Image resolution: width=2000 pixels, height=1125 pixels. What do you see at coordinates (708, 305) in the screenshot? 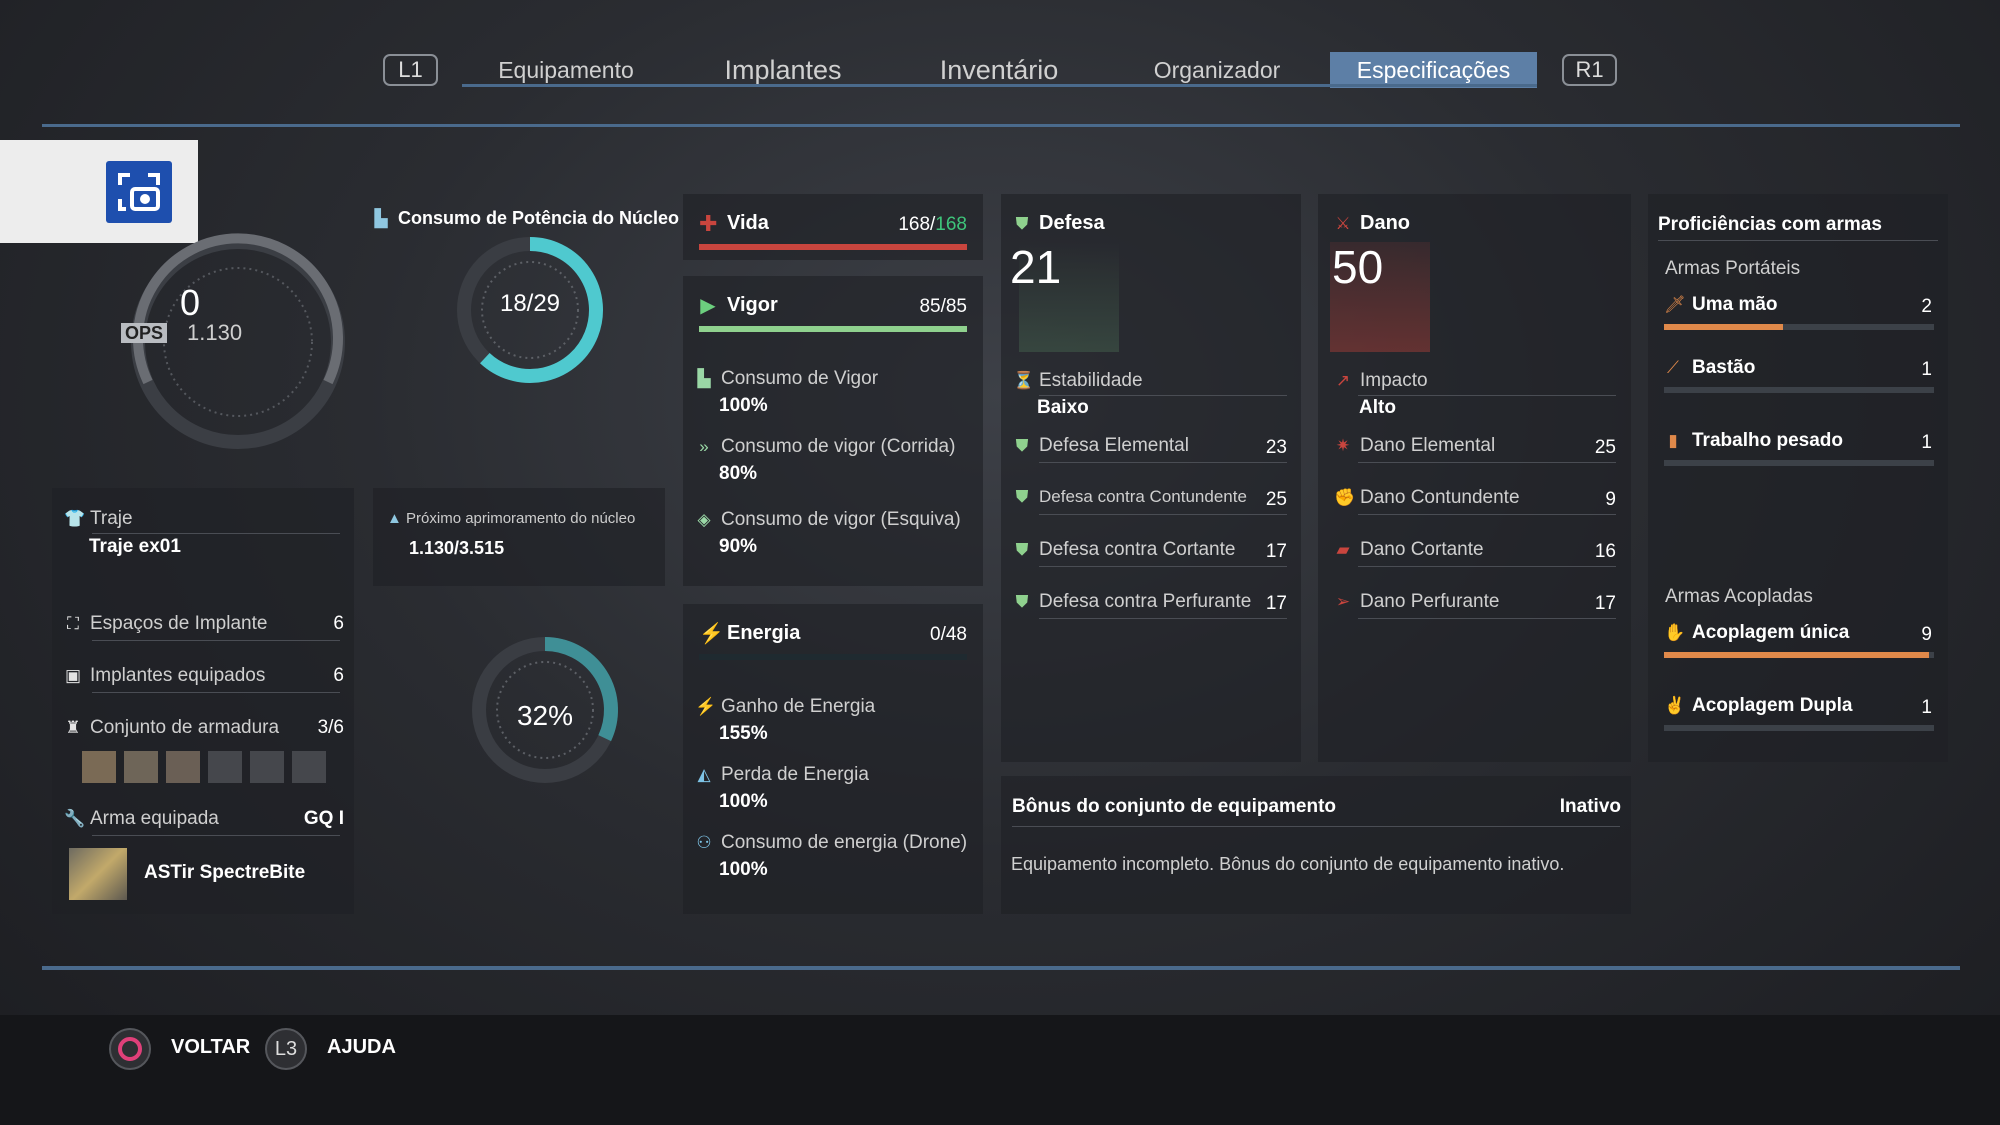
I see `vigor-arrow-icon: ▶` at bounding box center [708, 305].